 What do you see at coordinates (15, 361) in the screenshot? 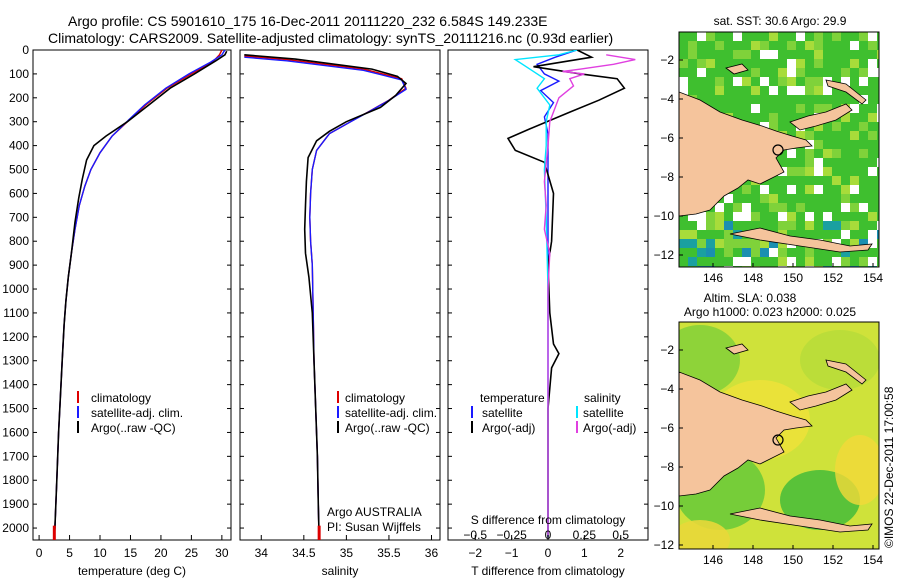
I see `depth-tick-label: 1300` at bounding box center [15, 361].